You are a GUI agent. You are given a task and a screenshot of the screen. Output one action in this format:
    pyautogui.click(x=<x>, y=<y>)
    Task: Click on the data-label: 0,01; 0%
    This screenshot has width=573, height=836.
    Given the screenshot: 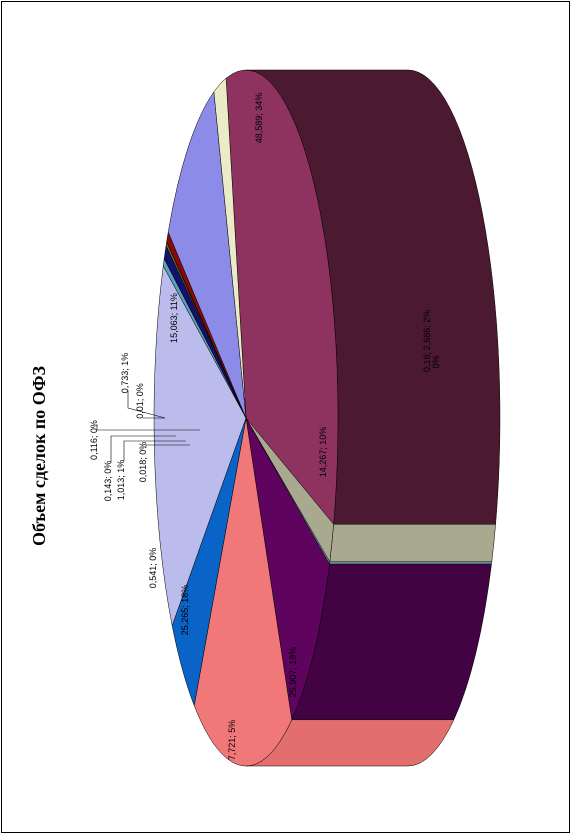 What is the action you would take?
    pyautogui.click(x=140, y=401)
    